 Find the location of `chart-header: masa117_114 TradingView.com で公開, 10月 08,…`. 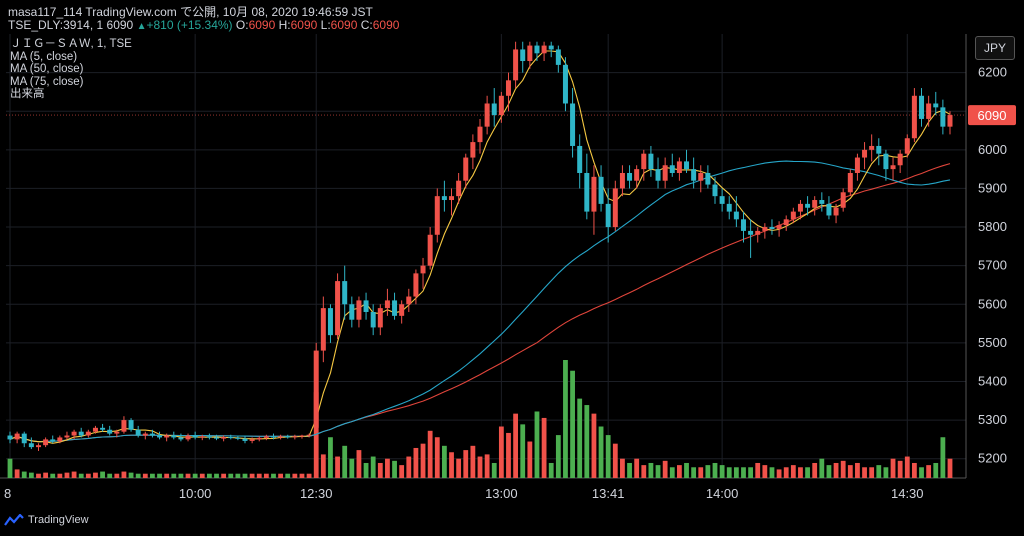

chart-header: masa117_114 TradingView.com で公開, 10月 08,… is located at coordinates (512, 17).